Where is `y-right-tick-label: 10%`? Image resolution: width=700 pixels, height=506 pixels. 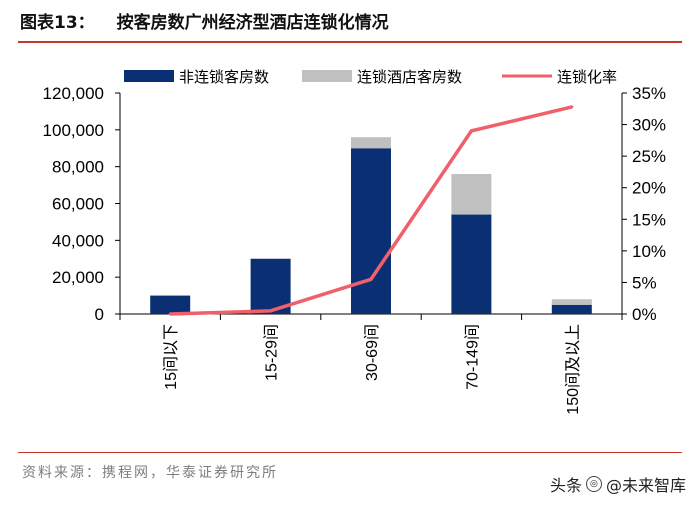 y-right-tick-label: 10% is located at coordinates (649, 251).